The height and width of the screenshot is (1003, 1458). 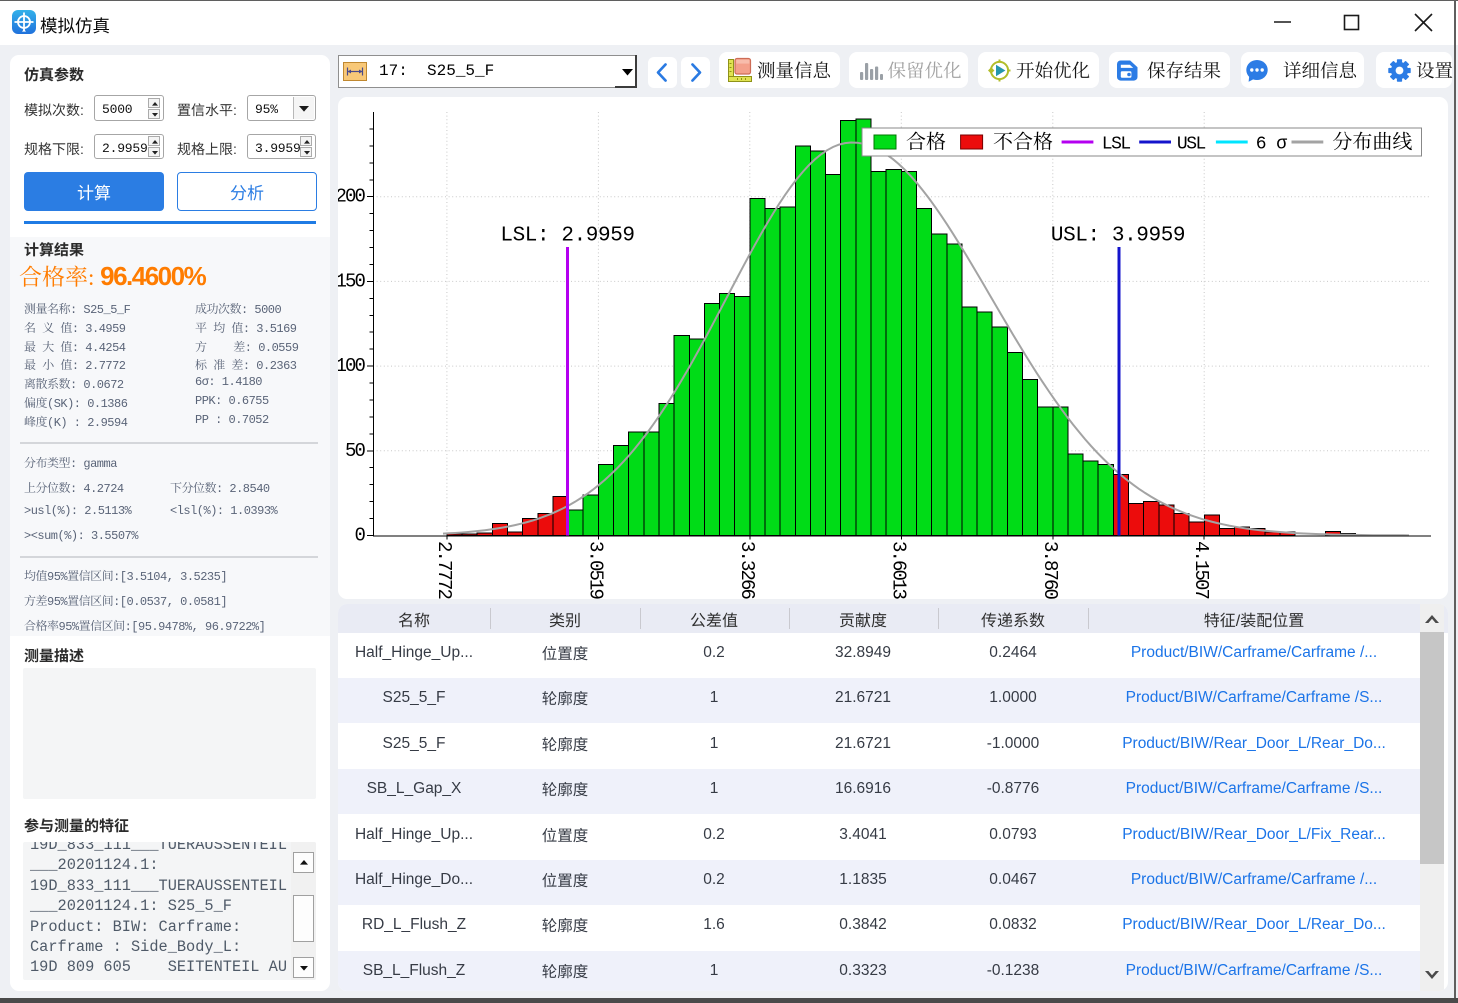 What do you see at coordinates (926, 144) in the screenshot?
I see `svg-text: 合格` at bounding box center [926, 144].